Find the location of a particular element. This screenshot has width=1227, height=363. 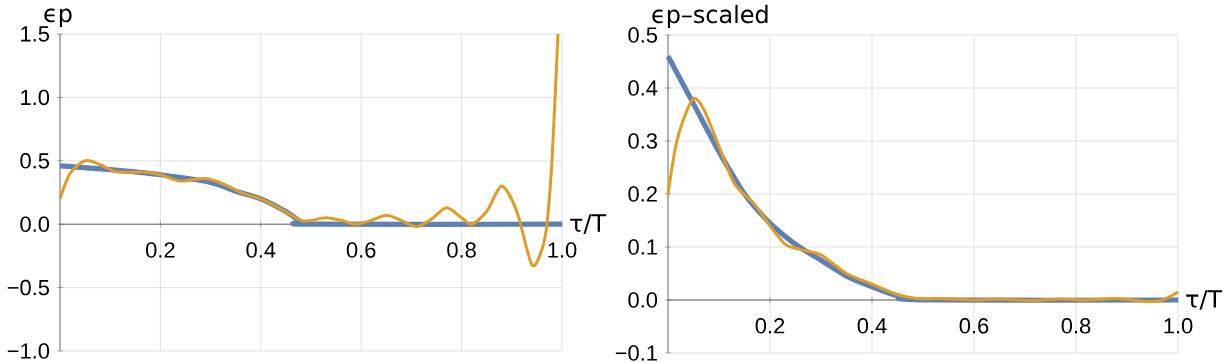

y-tick-label: 1.5 is located at coordinates (35, 34).